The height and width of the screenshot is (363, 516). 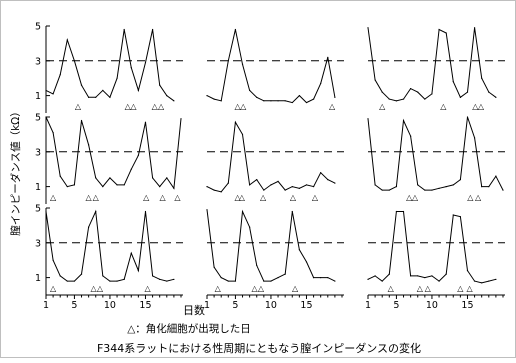 What do you see at coordinates (114, 69) in the screenshot?
I see `panel-1: △ △ △ △ △` at bounding box center [114, 69].